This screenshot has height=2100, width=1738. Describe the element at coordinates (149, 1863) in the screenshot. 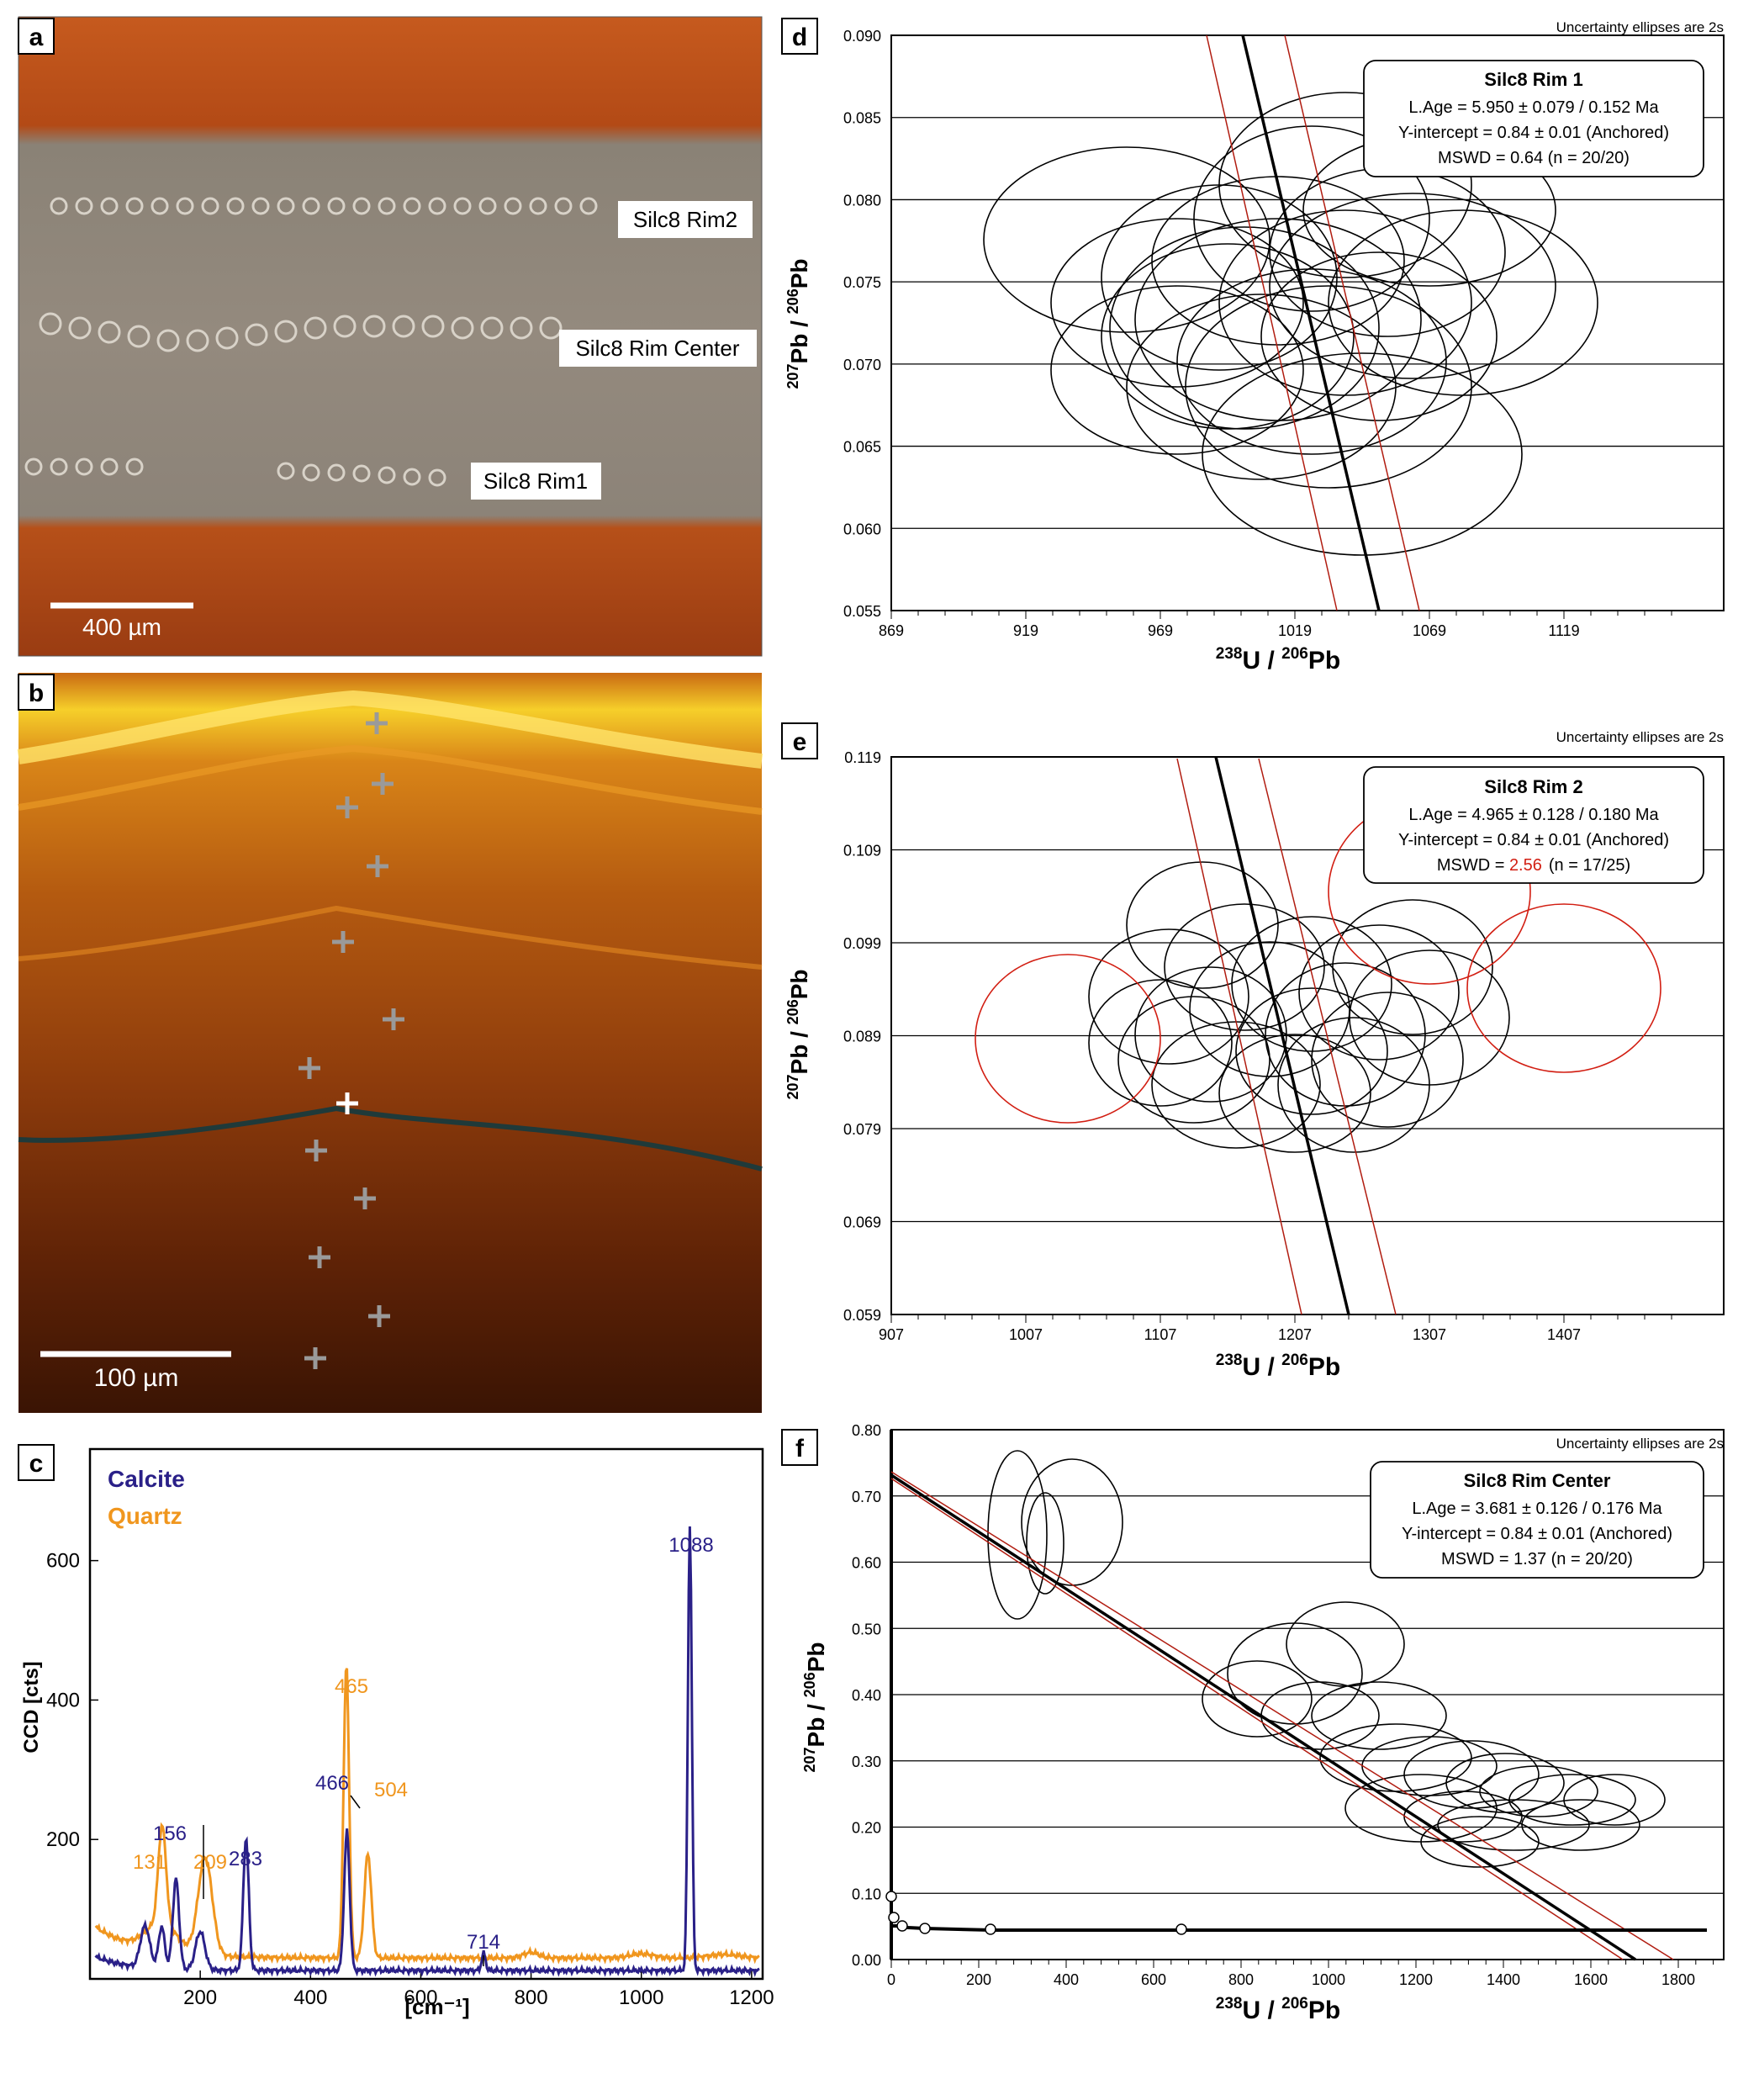

I see `peak-label: 131` at that location.